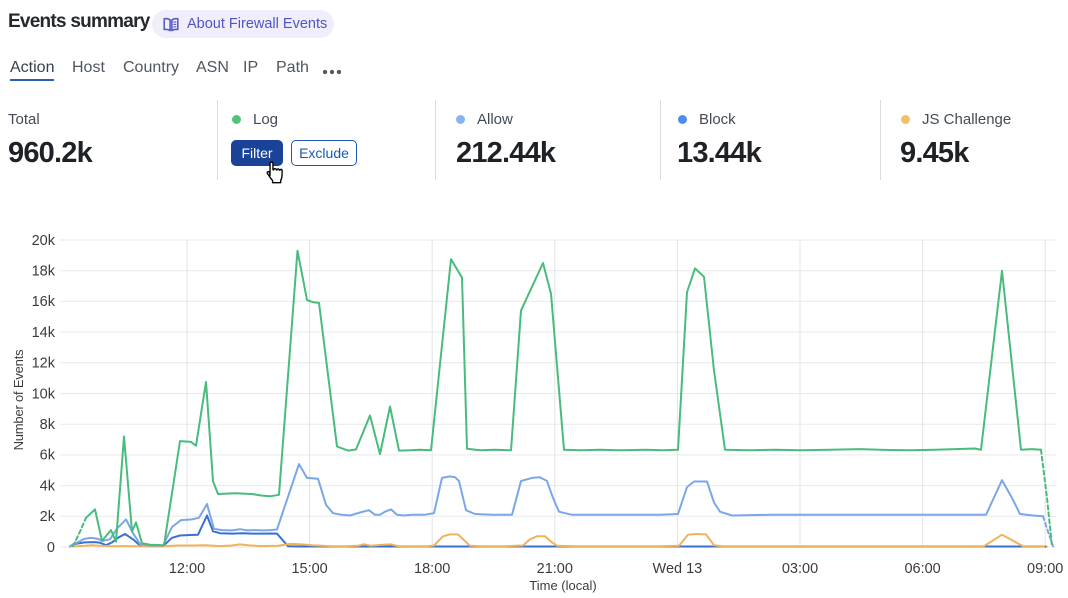 The width and height of the screenshot is (1068, 598). I want to click on svg-text: 12k, so click(44, 364).